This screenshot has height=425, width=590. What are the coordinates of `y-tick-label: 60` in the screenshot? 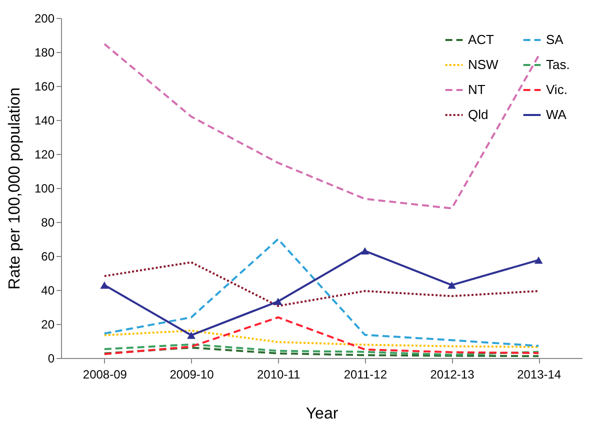 It's located at (48, 257).